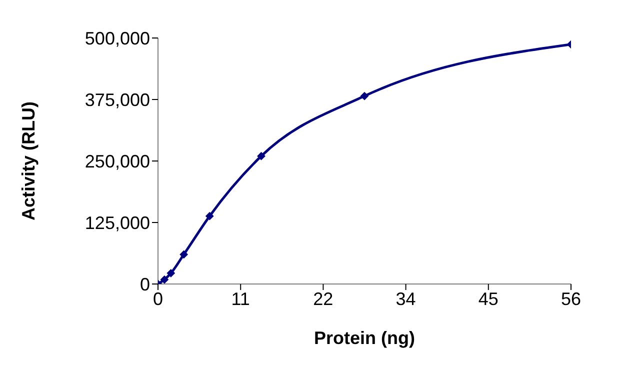  Describe the element at coordinates (117, 100) in the screenshot. I see `y-tick-label: 375,000` at that location.